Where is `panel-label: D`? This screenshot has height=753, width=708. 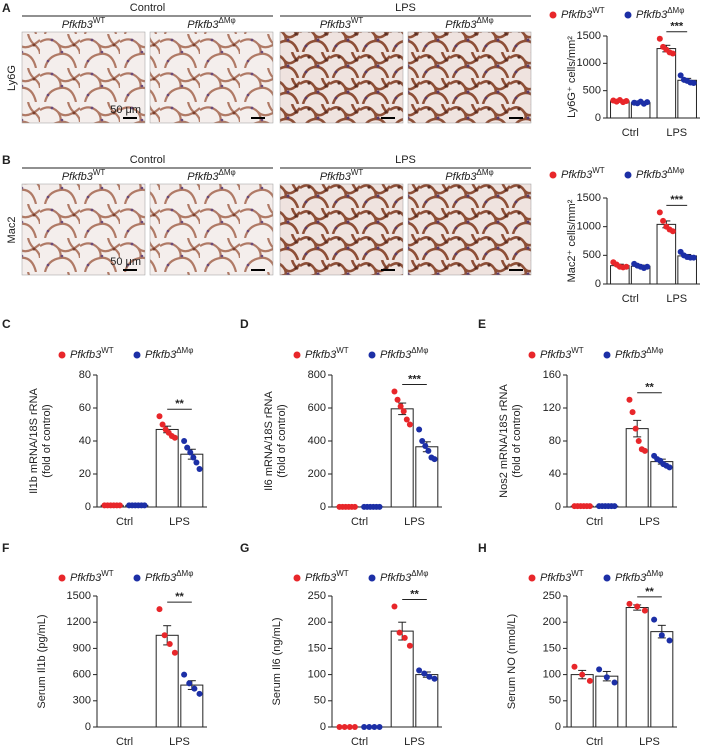
panel-label: D is located at coordinates (244, 324).